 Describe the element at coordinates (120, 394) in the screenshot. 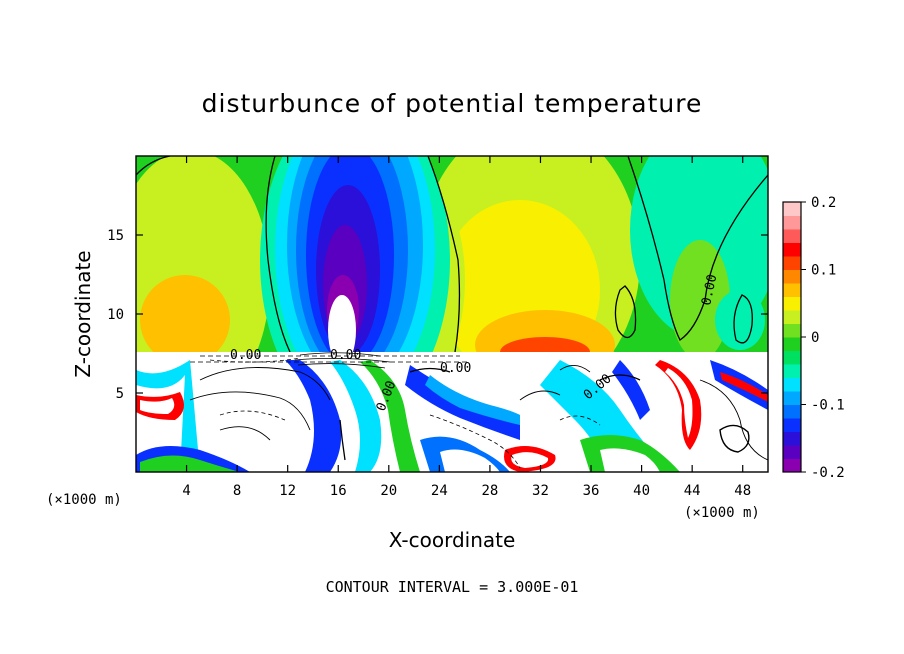

I see `y-tick-label: 5` at that location.